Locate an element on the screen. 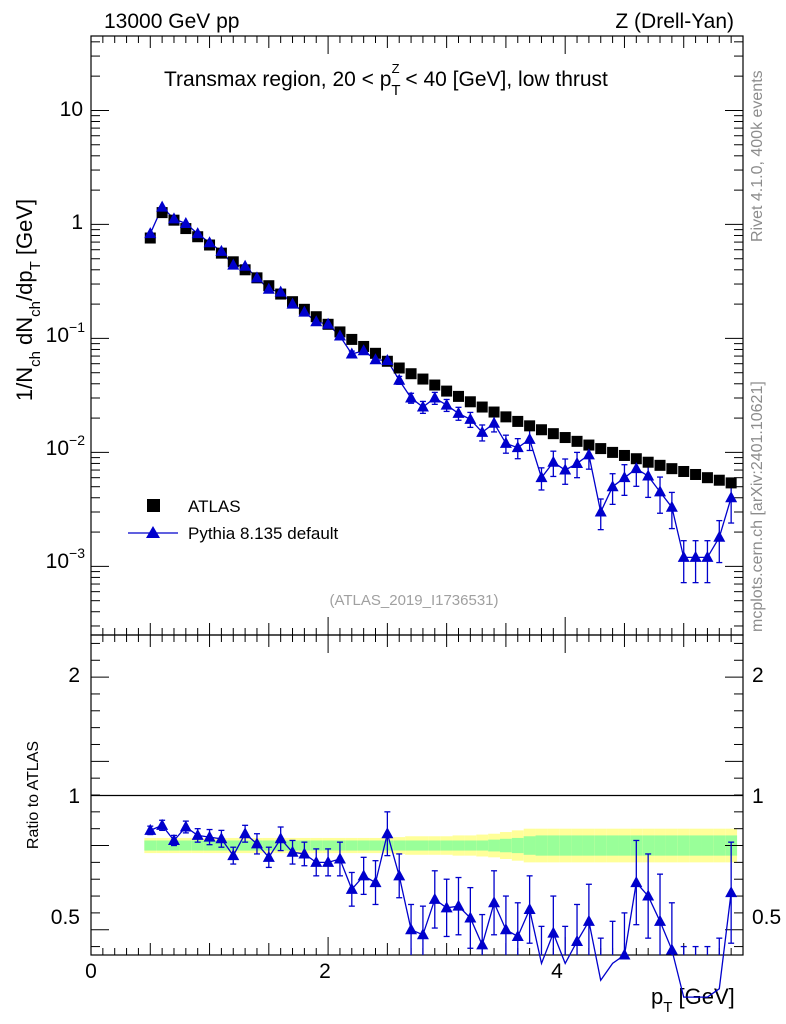  ratio-tick-label-right-0.5: 0.5 is located at coordinates (766, 917).